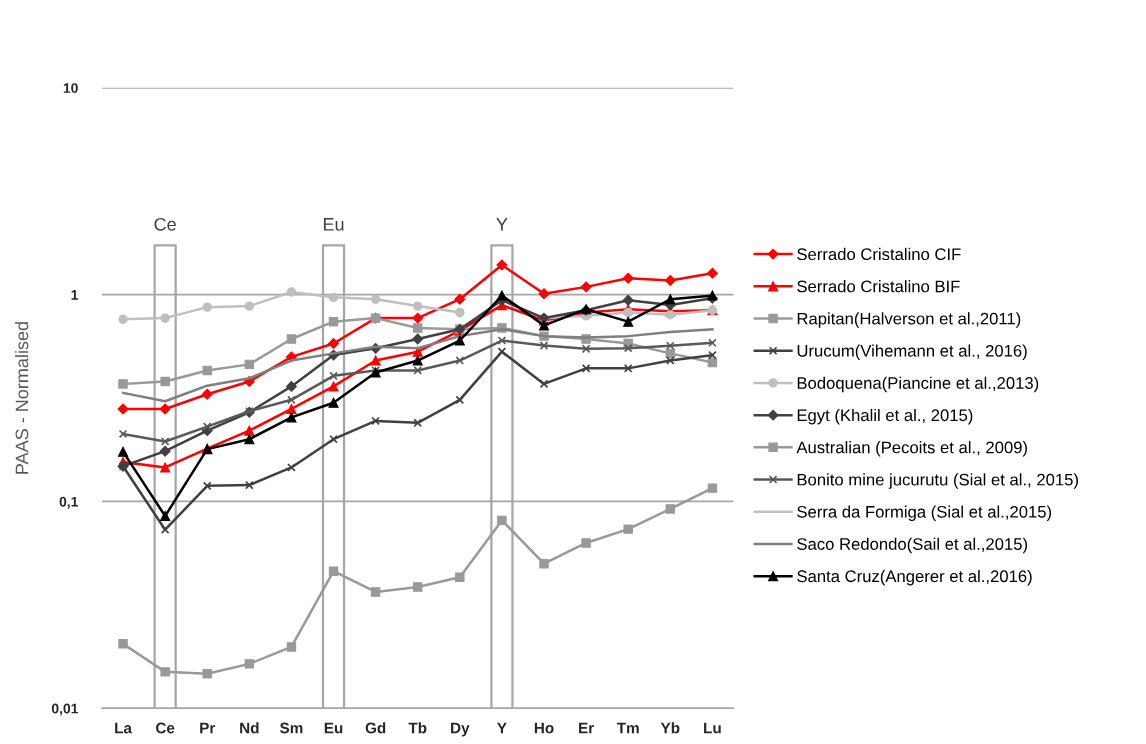 This screenshot has width=1146, height=744. I want to click on legend-label: Egyt (Khalil et al., 2015), so click(885, 416).